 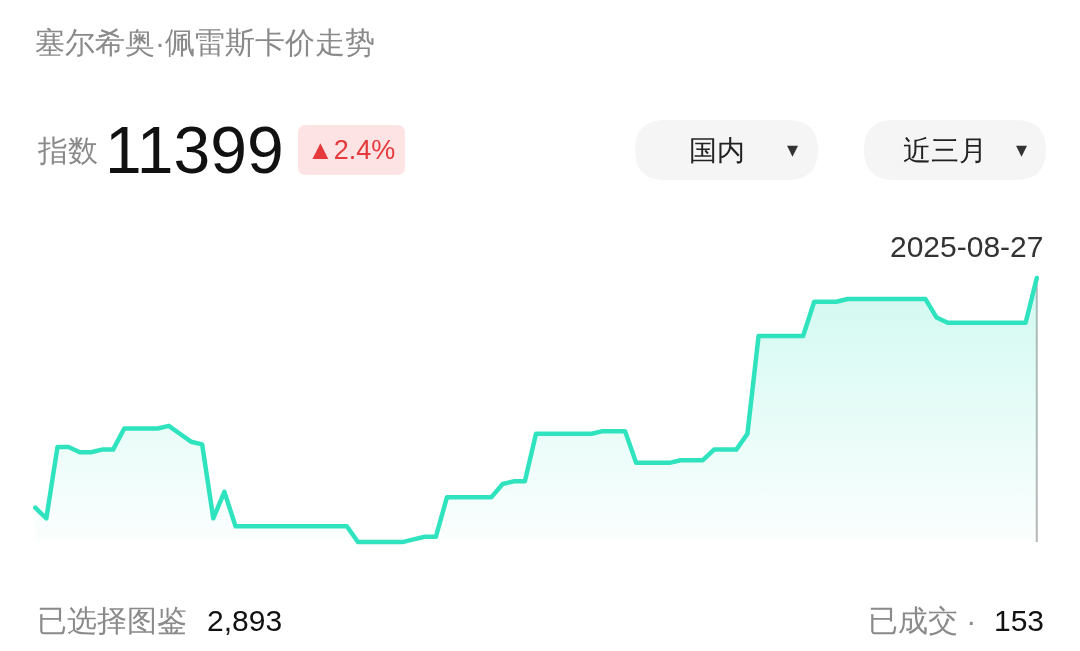 I want to click on text: 153, so click(x=1019, y=620).